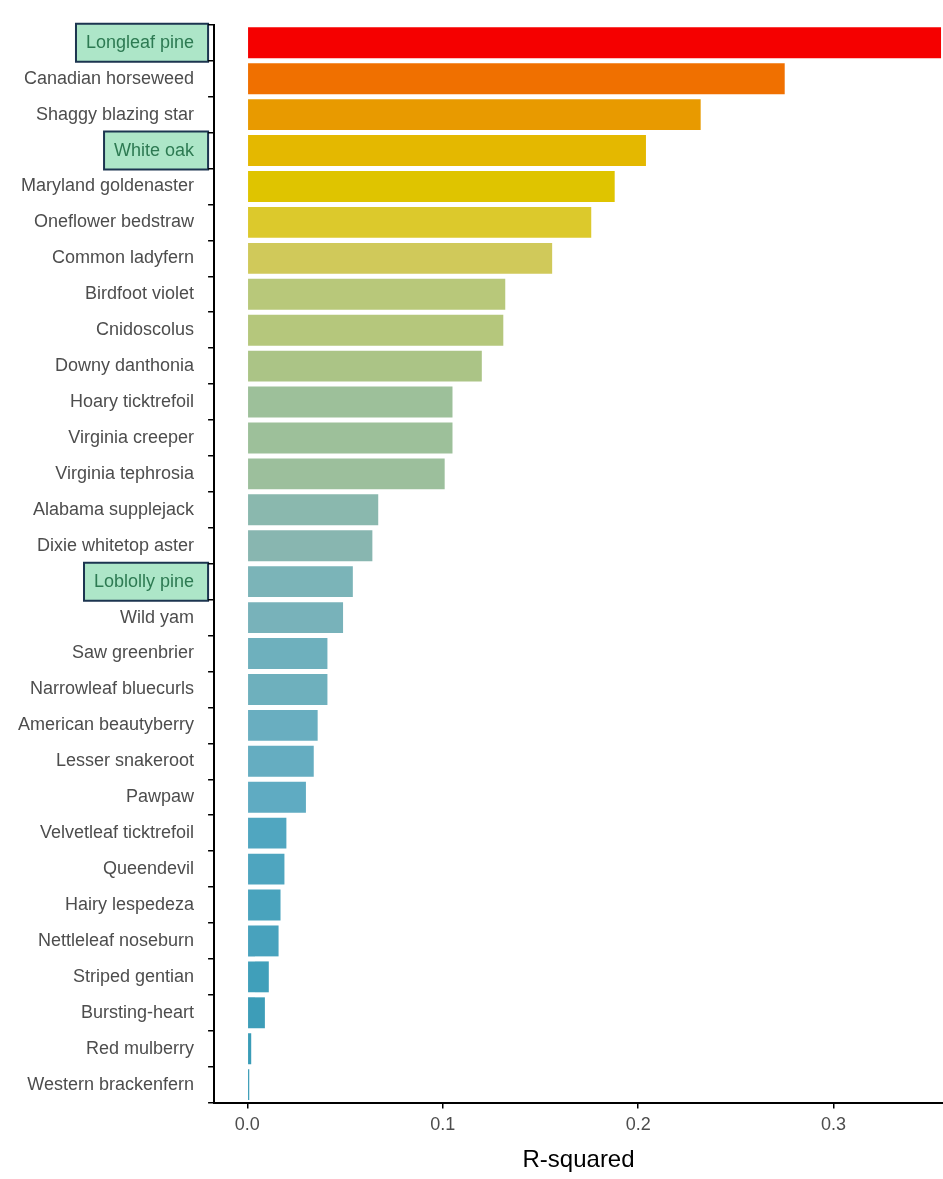  What do you see at coordinates (140, 41) in the screenshot?
I see `y-tick-label: Longleaf pine` at bounding box center [140, 41].